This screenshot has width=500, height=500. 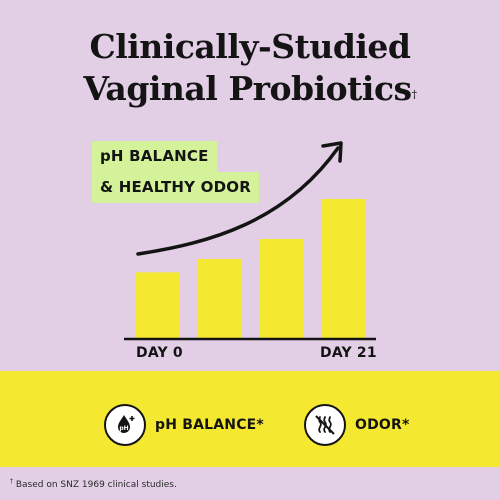 I want to click on trend-arrow-line, so click(x=238, y=201).